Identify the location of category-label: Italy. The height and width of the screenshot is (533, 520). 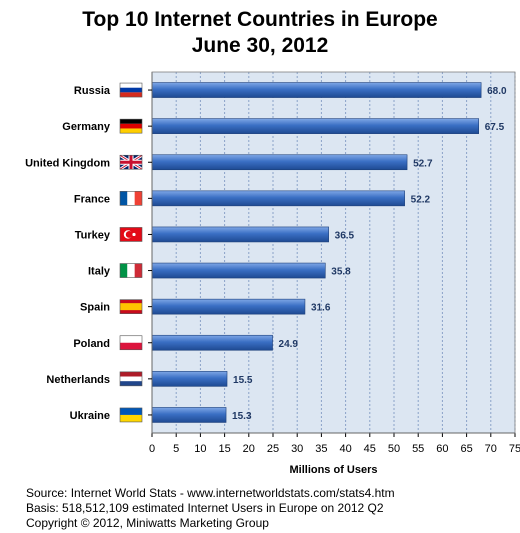
(99, 272).